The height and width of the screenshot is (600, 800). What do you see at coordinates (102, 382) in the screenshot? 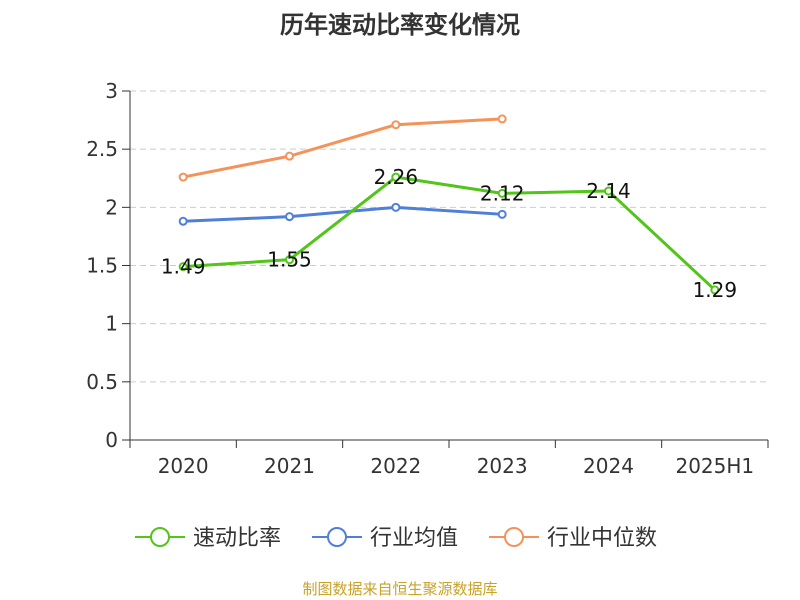
I see `y-tick-label: 0.5` at bounding box center [102, 382].